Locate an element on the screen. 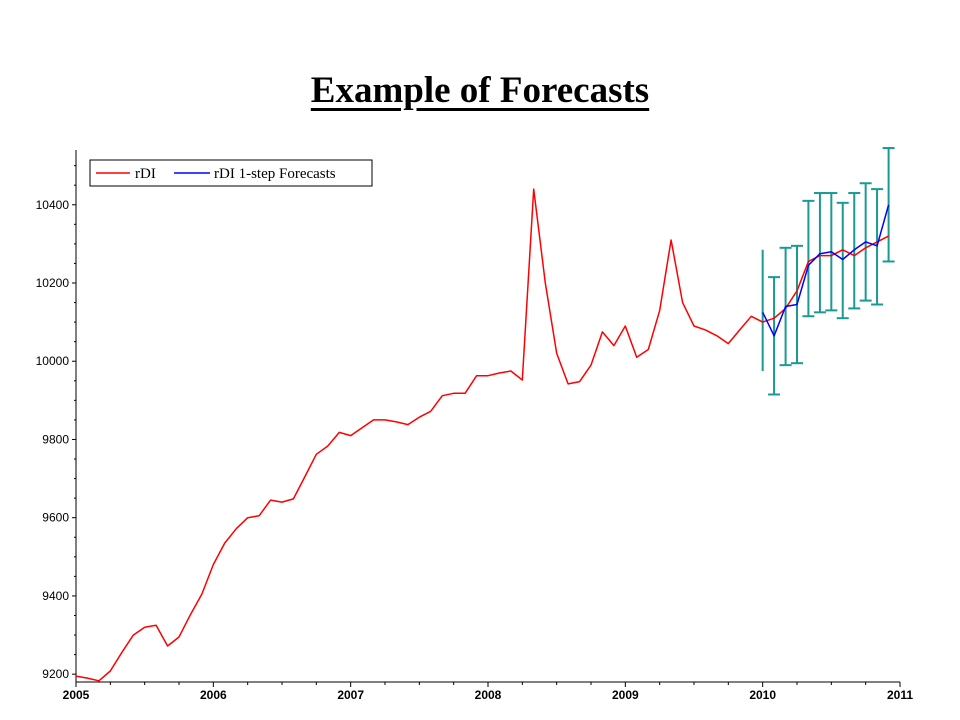 This screenshot has height=720, width=960. y-tick-label: 9400 is located at coordinates (55, 596).